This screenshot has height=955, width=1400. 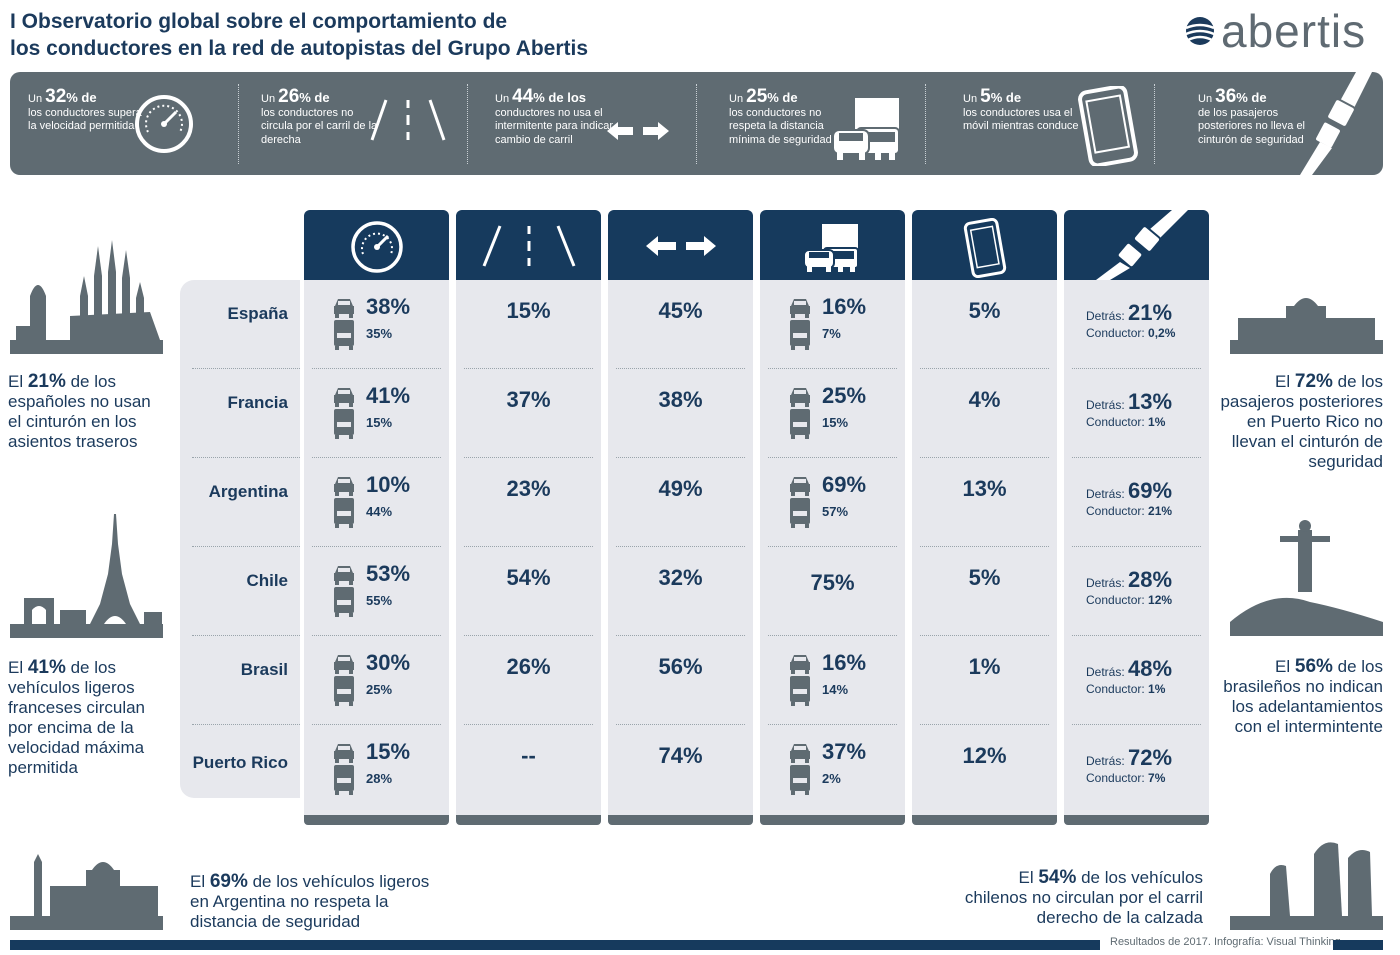 What do you see at coordinates (1107, 316) in the screenshot?
I see `back-label: Detrás:` at bounding box center [1107, 316].